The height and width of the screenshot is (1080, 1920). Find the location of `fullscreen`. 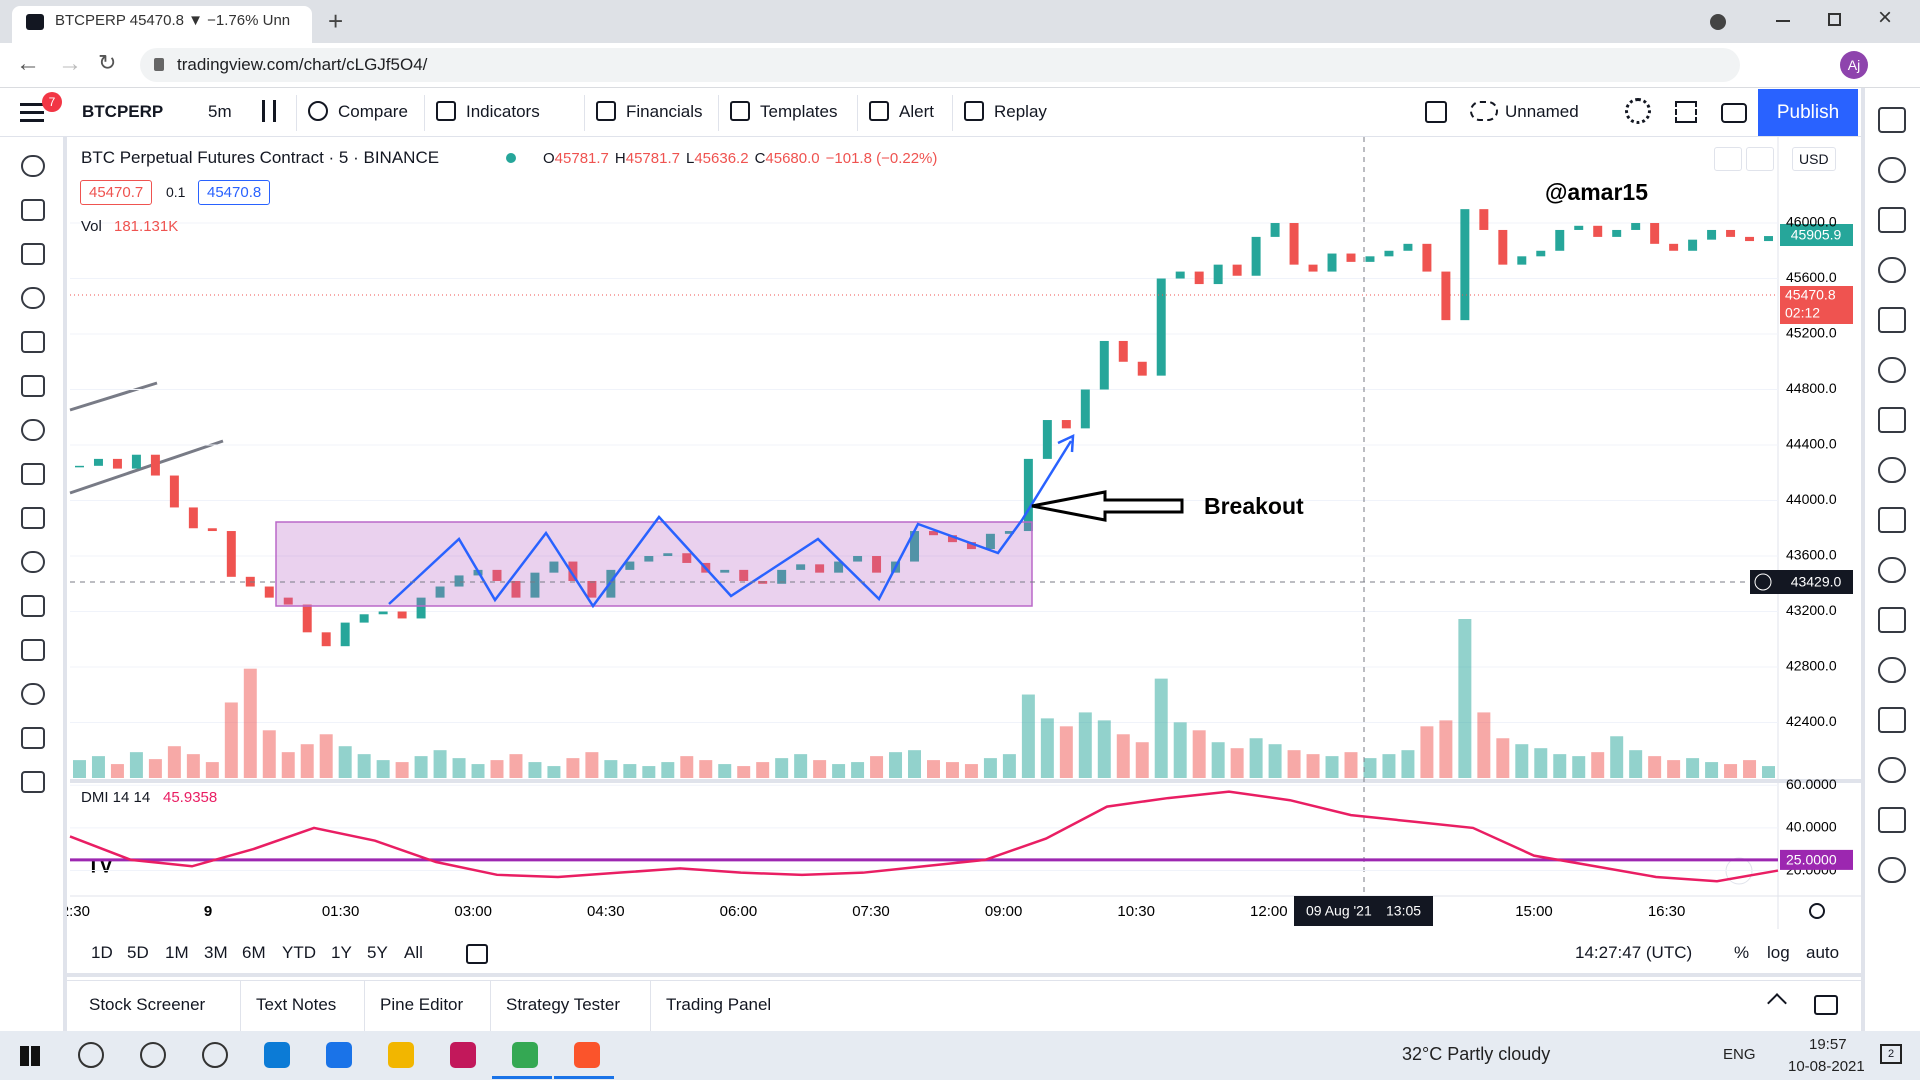

fullscreen is located at coordinates (1686, 112).